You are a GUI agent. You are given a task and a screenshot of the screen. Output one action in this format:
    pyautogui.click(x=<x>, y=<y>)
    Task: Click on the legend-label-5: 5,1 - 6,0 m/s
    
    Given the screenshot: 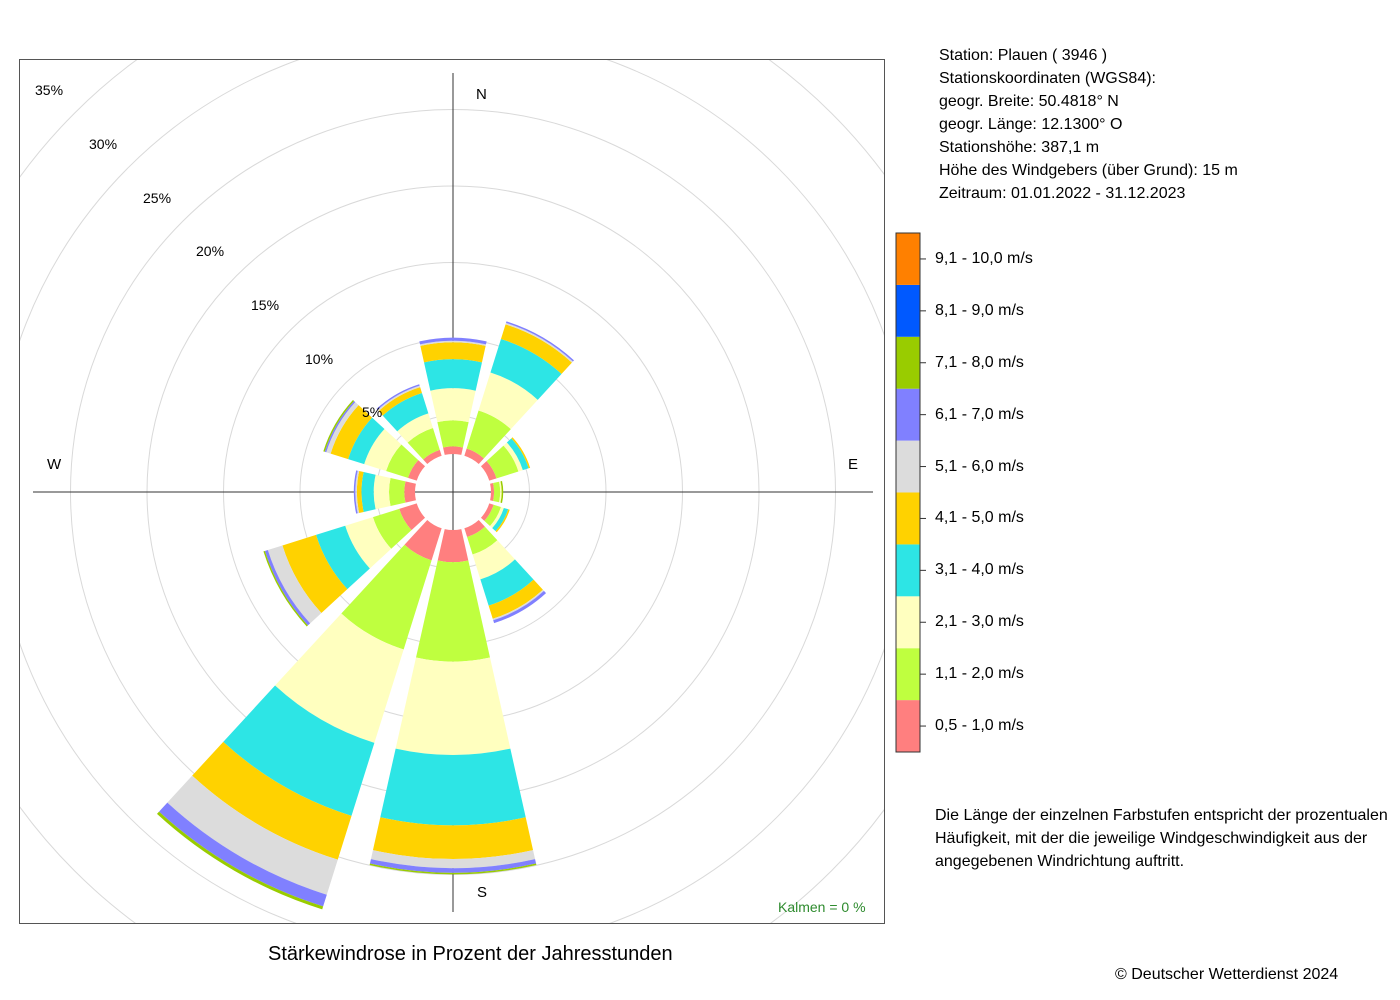 What is the action you would take?
    pyautogui.click(x=979, y=466)
    